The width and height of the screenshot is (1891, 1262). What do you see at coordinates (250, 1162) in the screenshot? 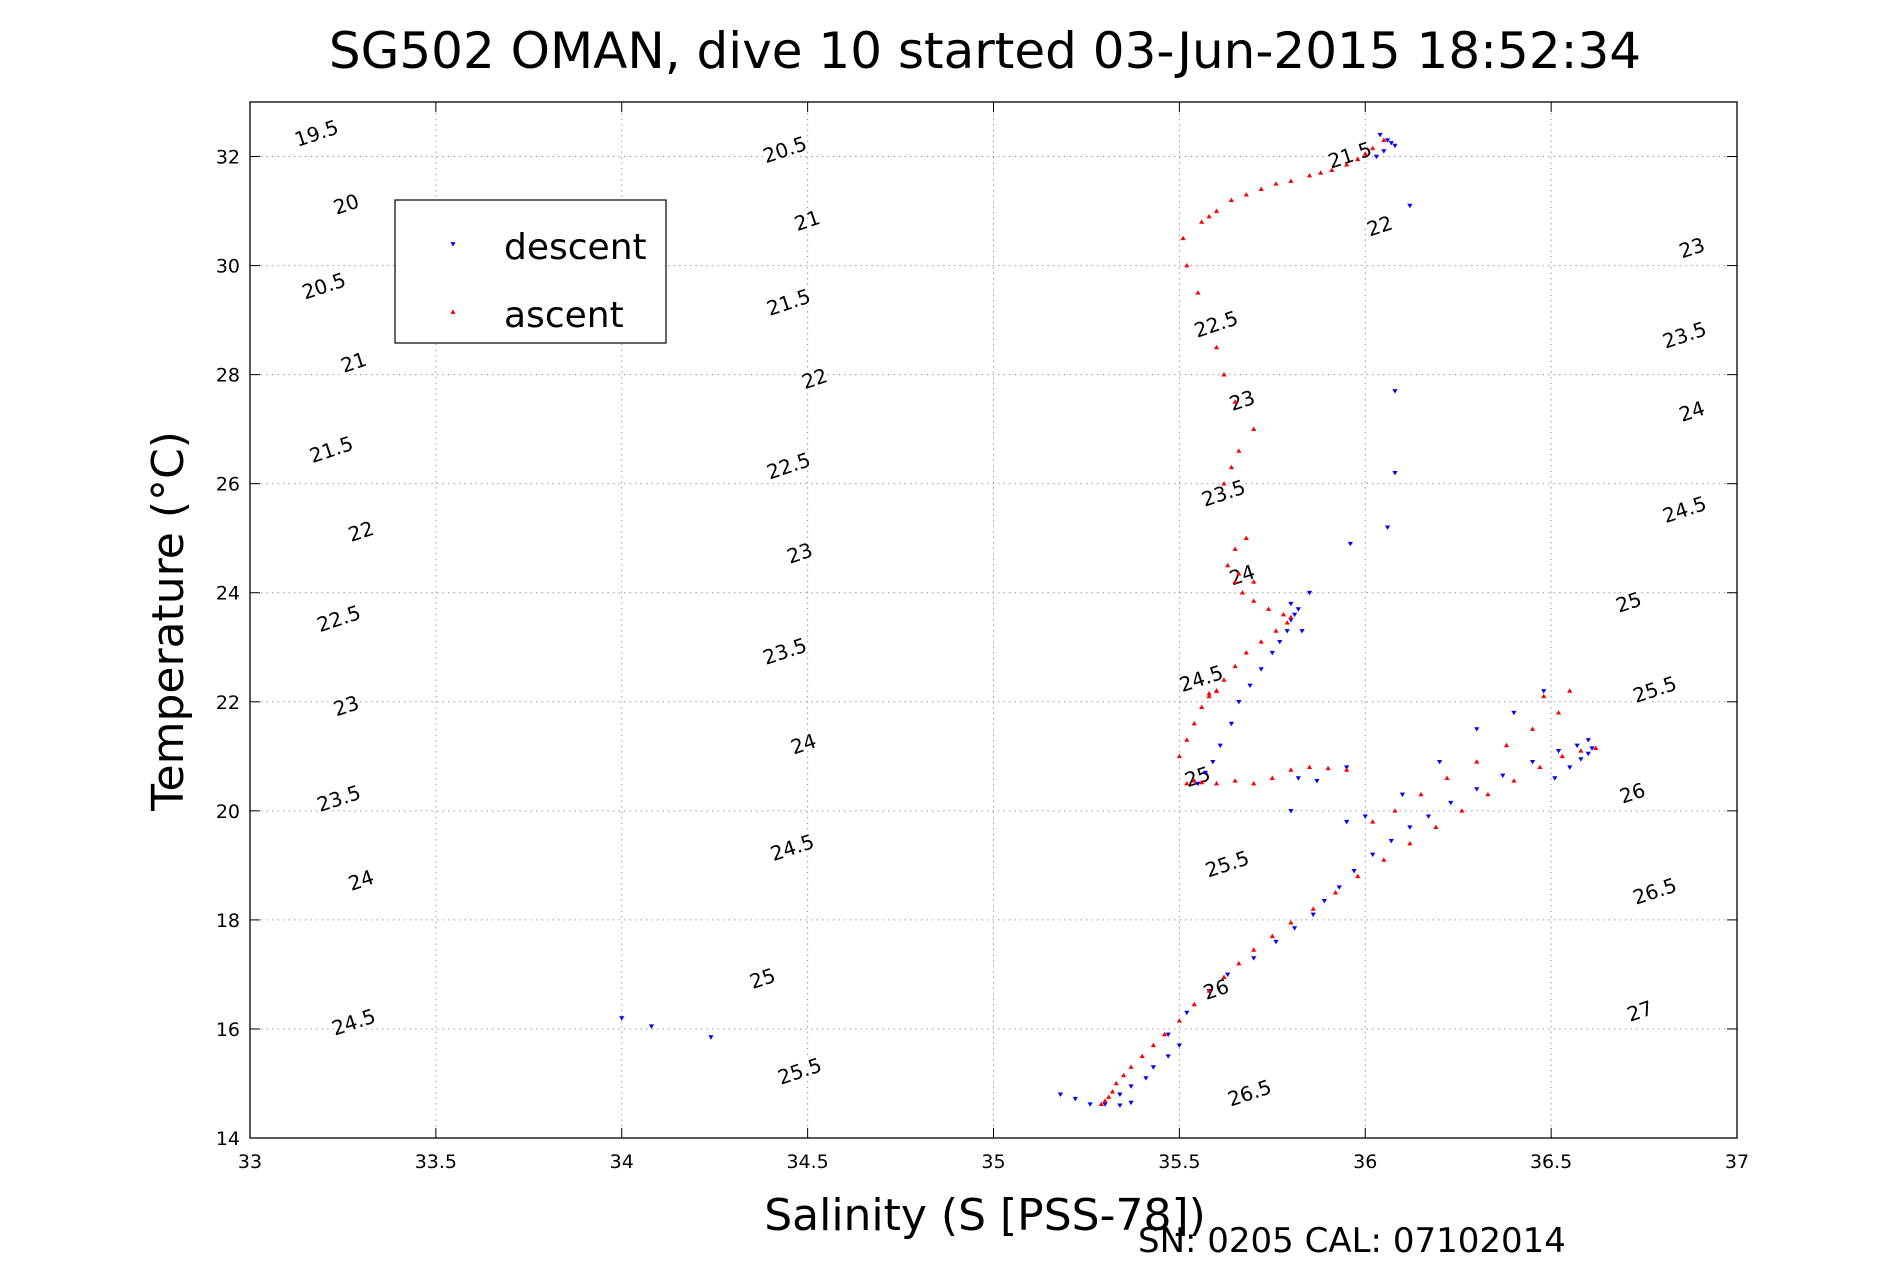
I see `x-tick-label: 33` at bounding box center [250, 1162].